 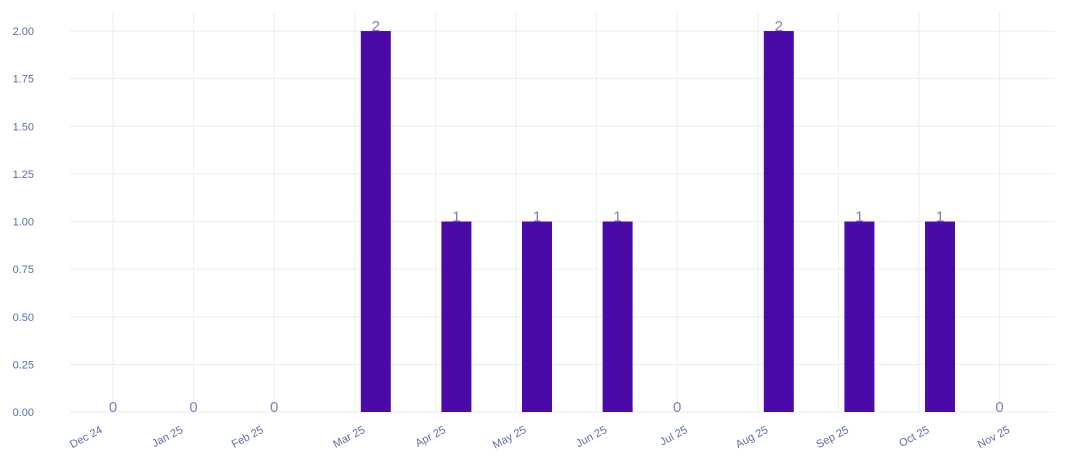 I want to click on x-tick-label: Jun 25, so click(x=591, y=437).